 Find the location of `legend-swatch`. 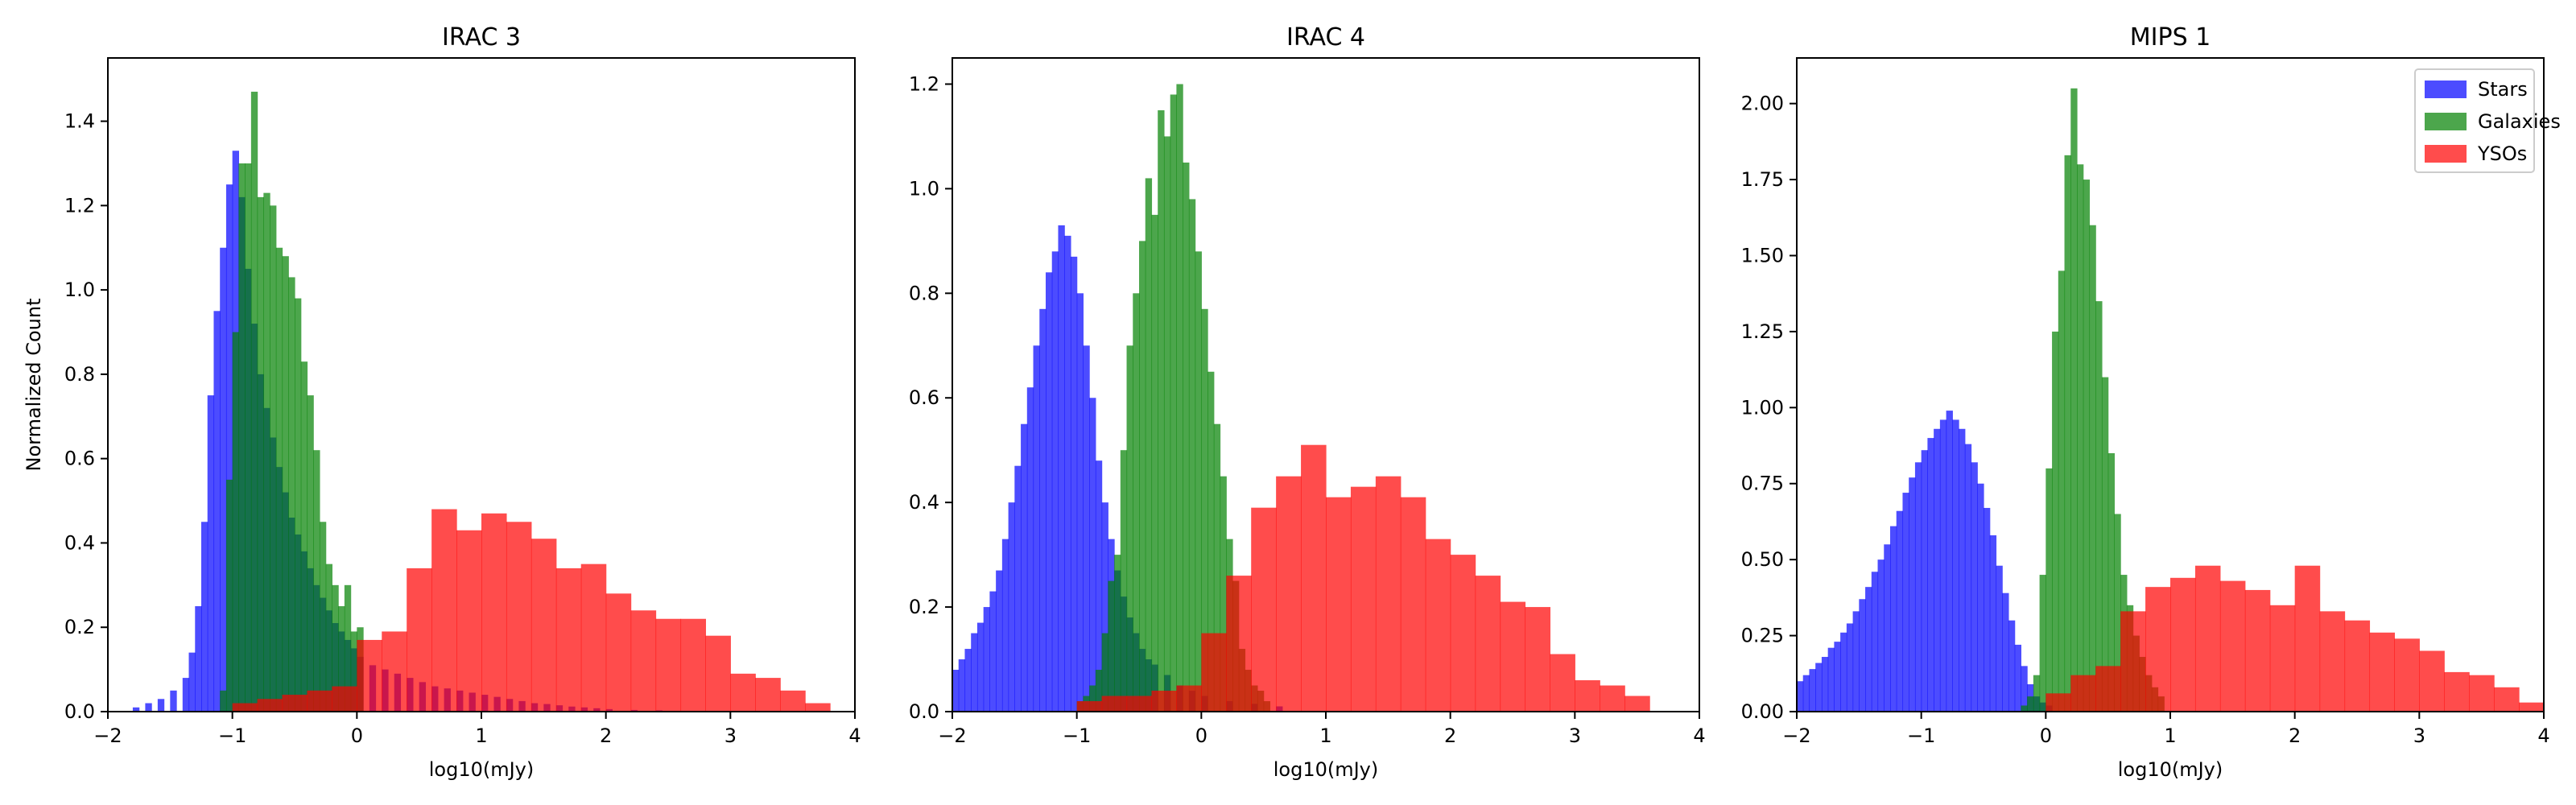

legend-swatch is located at coordinates (2446, 121).